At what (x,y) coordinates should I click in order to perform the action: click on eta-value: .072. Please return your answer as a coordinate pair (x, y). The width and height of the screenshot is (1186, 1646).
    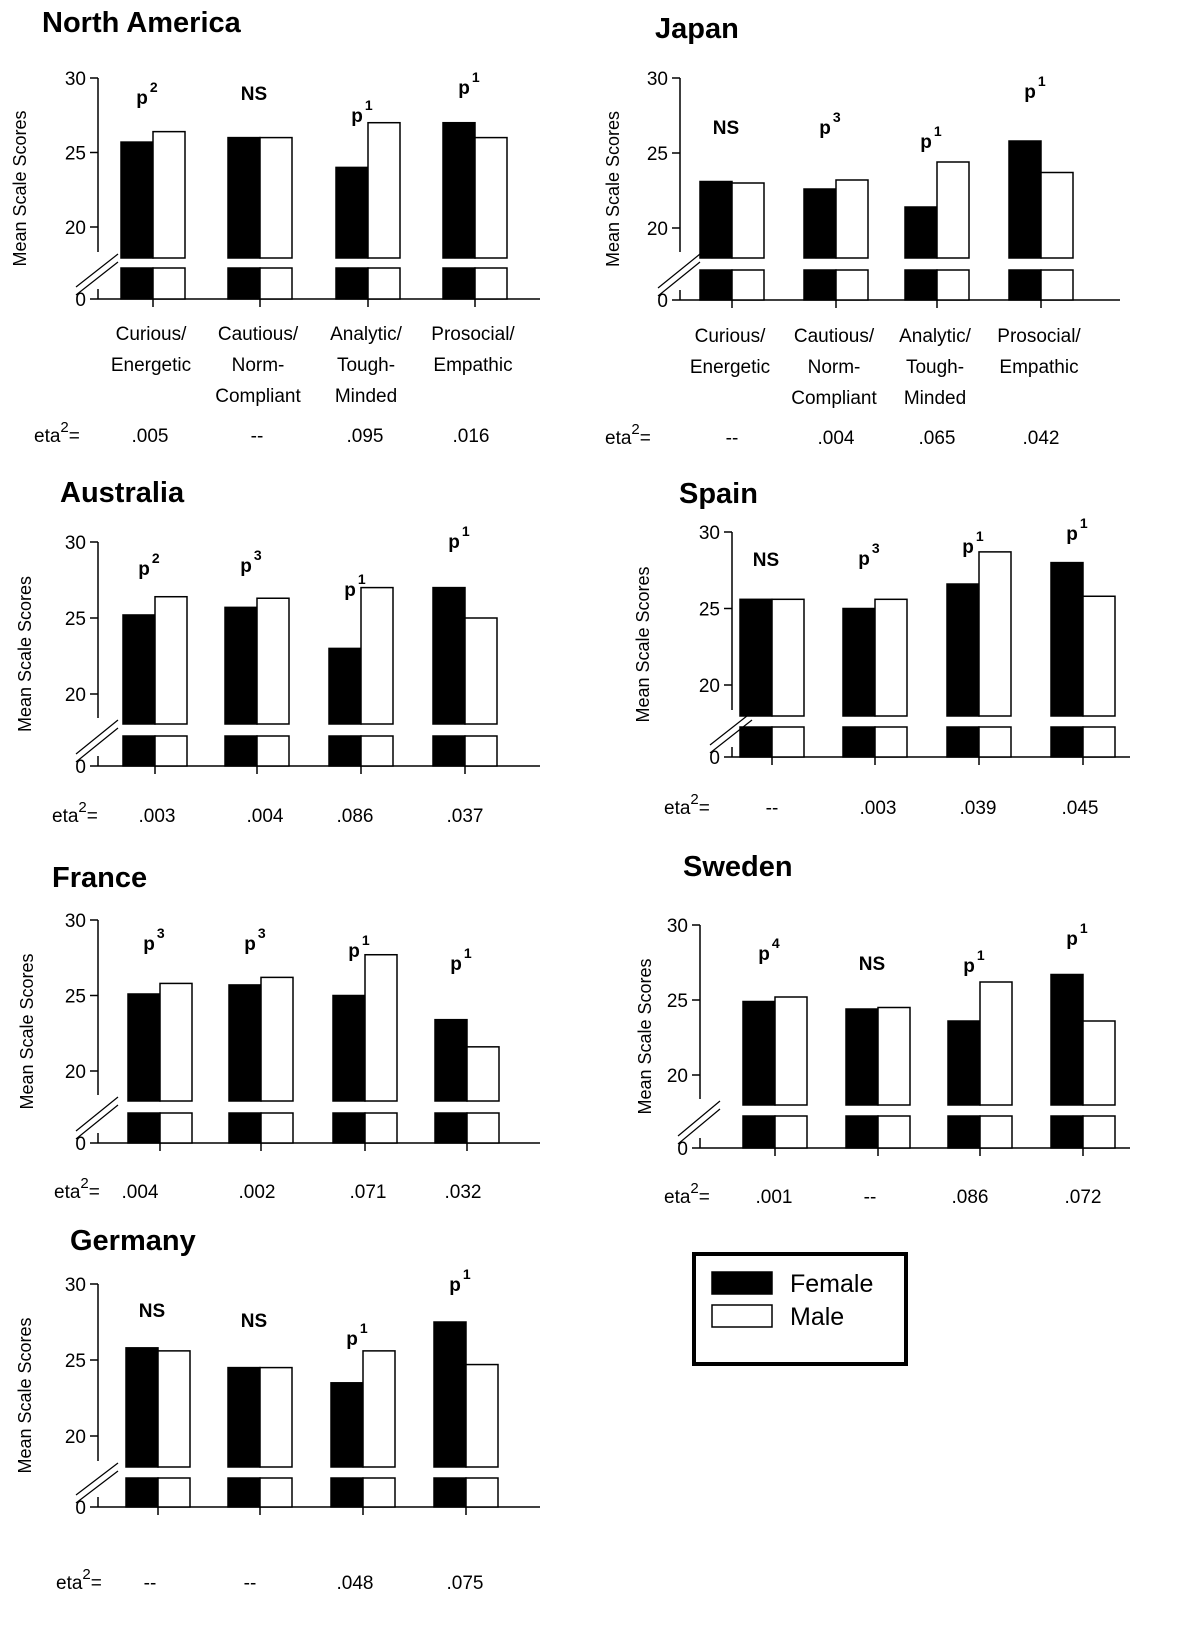
    Looking at the image, I should click on (1083, 1197).